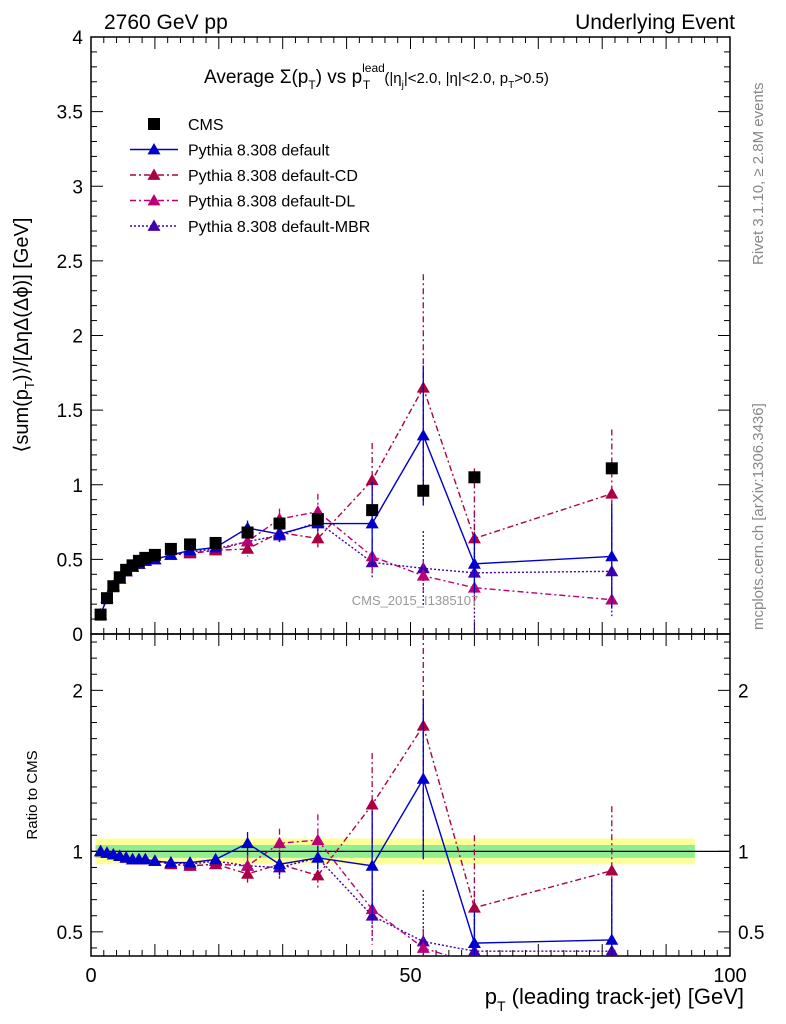 This screenshot has width=786, height=1024. Describe the element at coordinates (410, 976) in the screenshot. I see `x-tick-label: 50` at that location.